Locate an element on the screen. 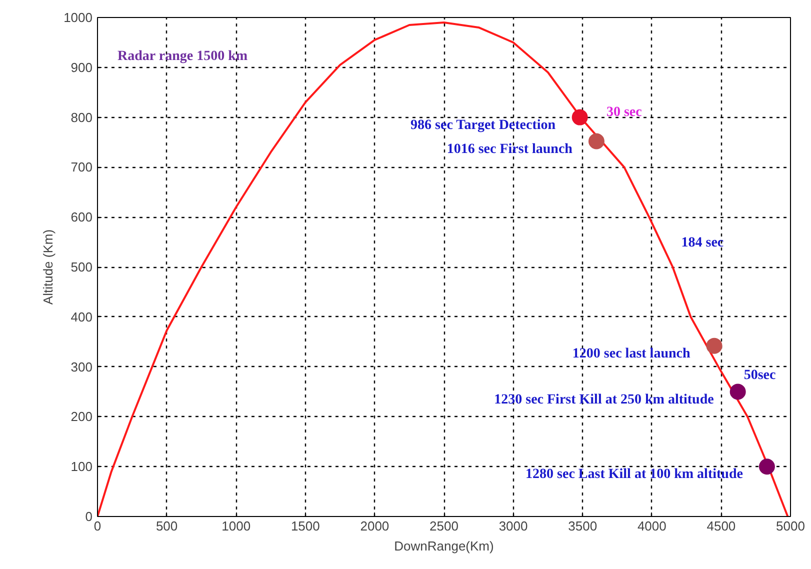  y-tick-label: 100 is located at coordinates (81, 466).